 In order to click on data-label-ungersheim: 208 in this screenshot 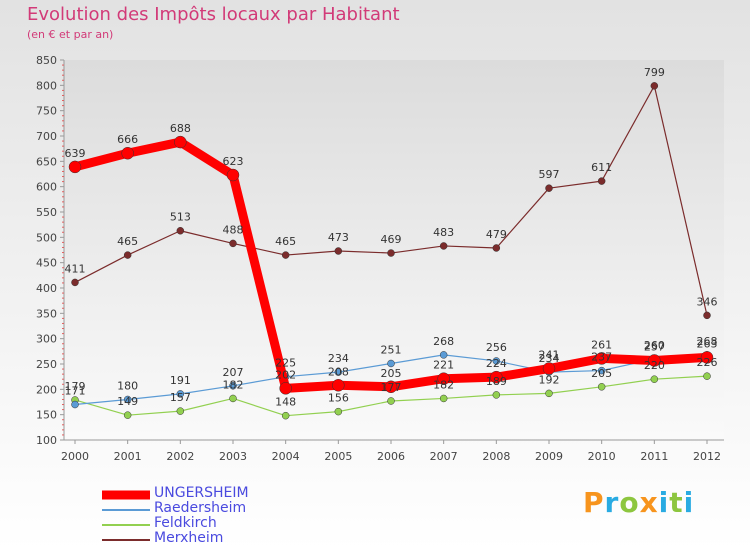, I will do `click(338, 371)`.